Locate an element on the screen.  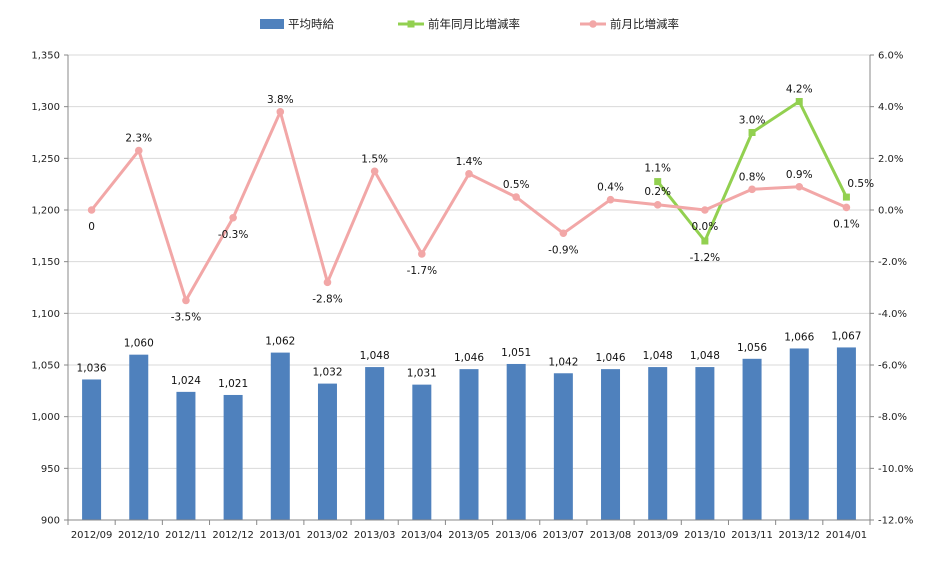
x-tick-label: 2013/11 is located at coordinates (752, 535).